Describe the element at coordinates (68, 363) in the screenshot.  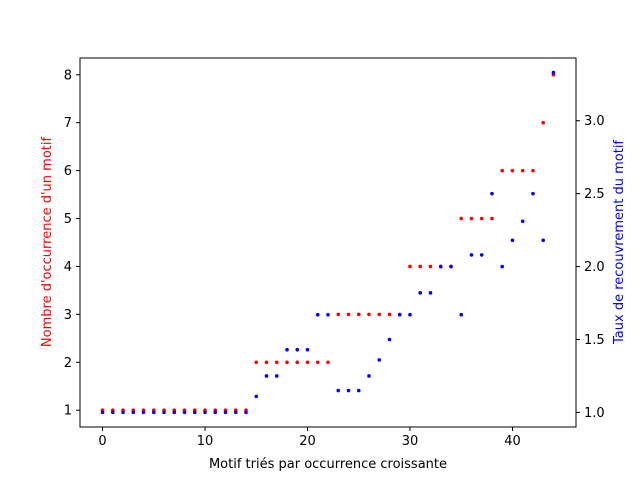
I see `y-left-tick-label: 2` at that location.